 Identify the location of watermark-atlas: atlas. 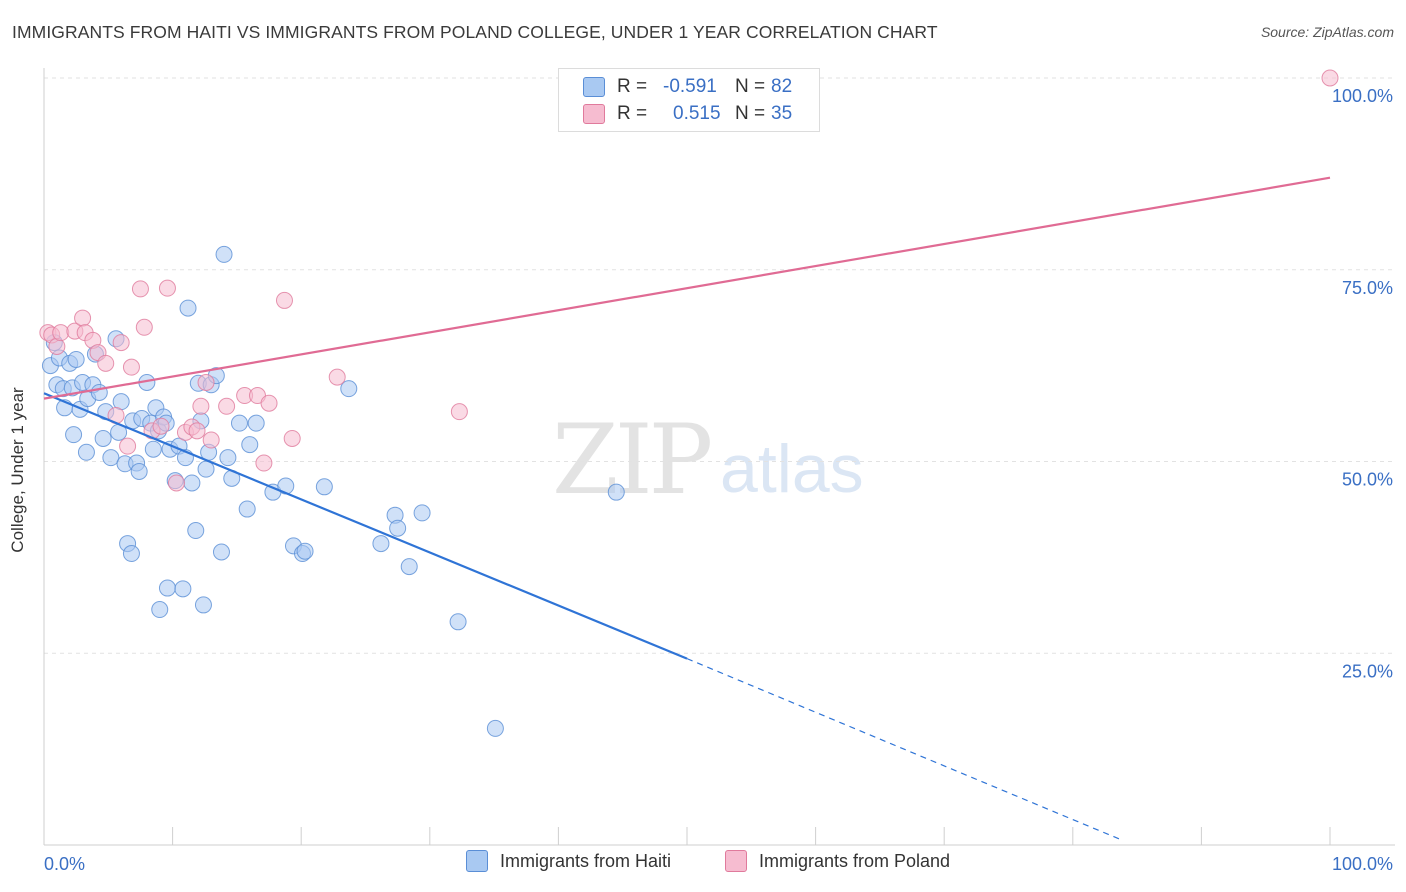
(792, 469).